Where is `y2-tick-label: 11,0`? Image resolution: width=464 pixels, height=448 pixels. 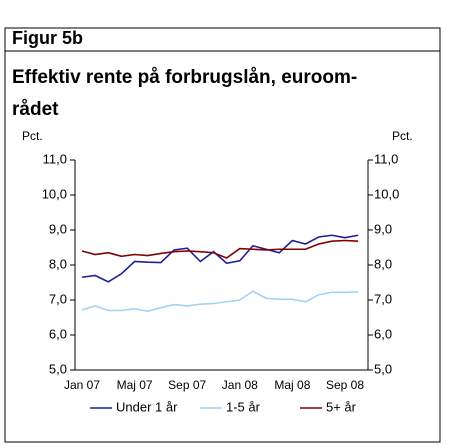
y2-tick-label: 11,0 is located at coordinates (386, 158).